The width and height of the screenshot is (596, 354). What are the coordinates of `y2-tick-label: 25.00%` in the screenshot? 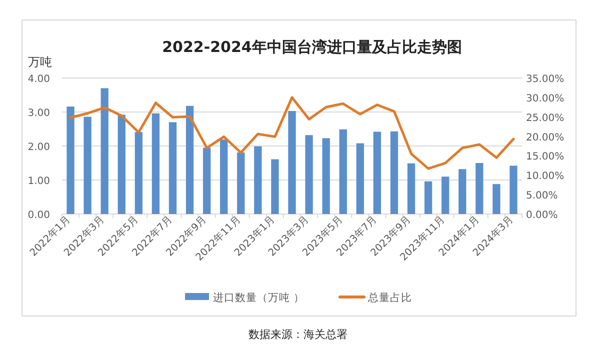 It's located at (545, 118).